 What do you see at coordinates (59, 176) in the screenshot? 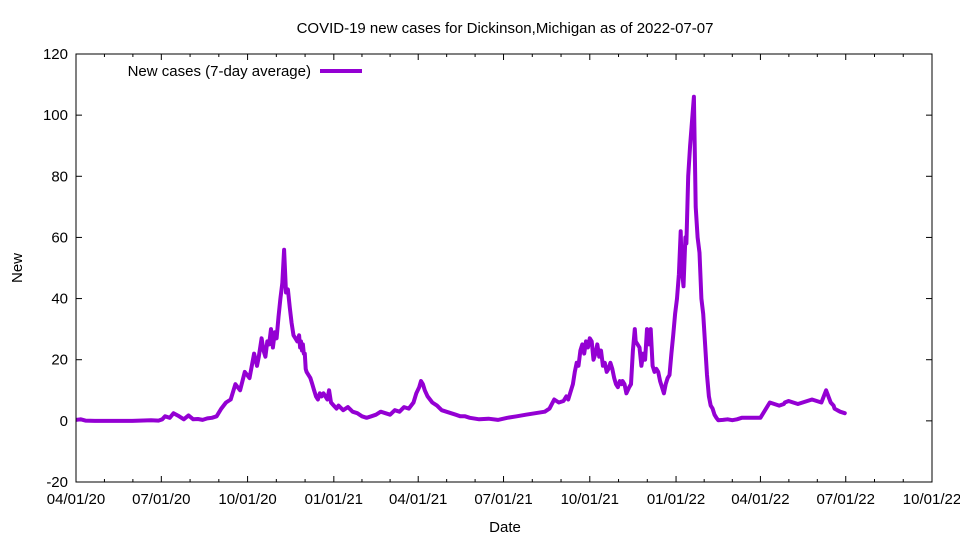
I see `y-tick-label: 80` at bounding box center [59, 176].